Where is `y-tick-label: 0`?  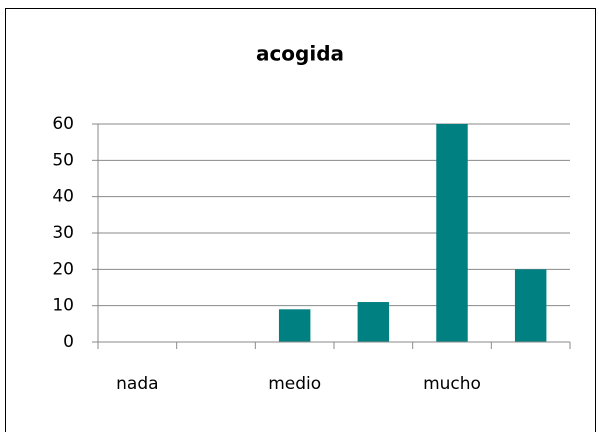 y-tick-label: 0 is located at coordinates (68, 342).